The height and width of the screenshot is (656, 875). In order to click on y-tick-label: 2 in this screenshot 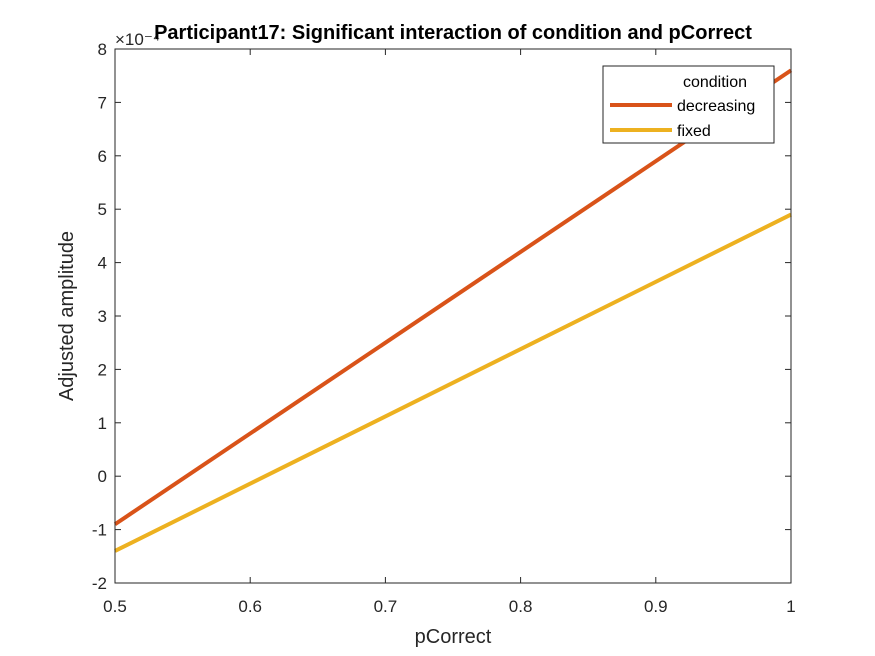, I will do `click(102, 369)`.